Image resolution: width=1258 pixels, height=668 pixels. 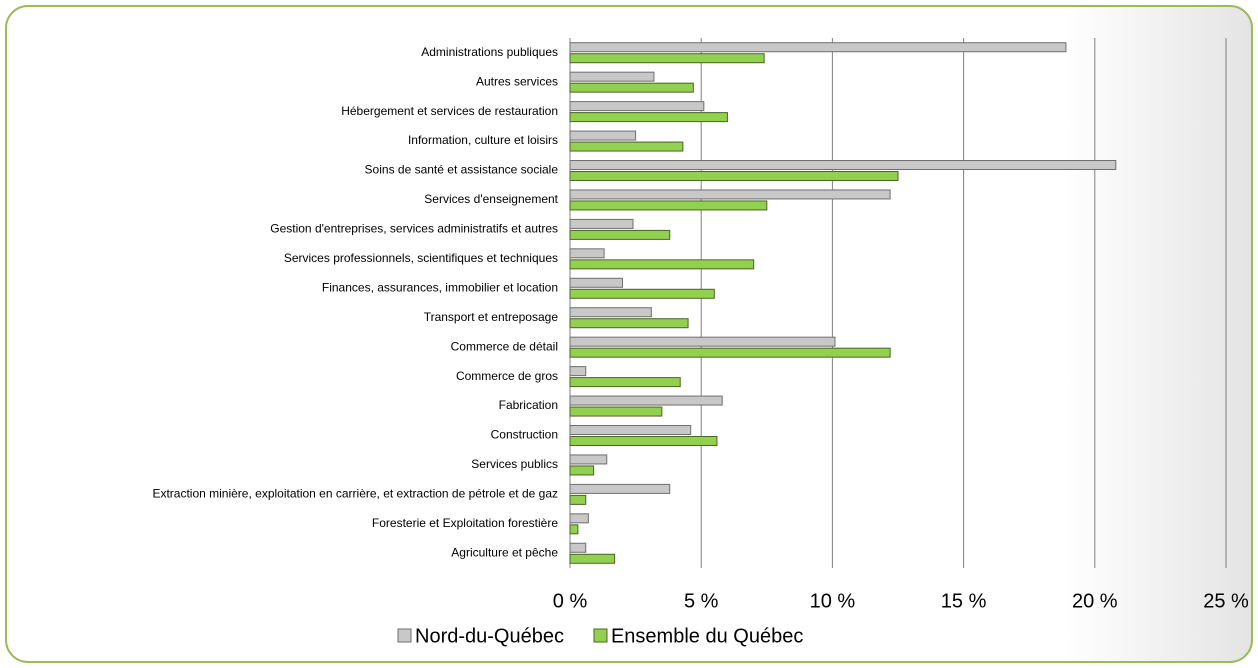 What do you see at coordinates (483, 140) in the screenshot?
I see `category-label: Information, culture et loisirs` at bounding box center [483, 140].